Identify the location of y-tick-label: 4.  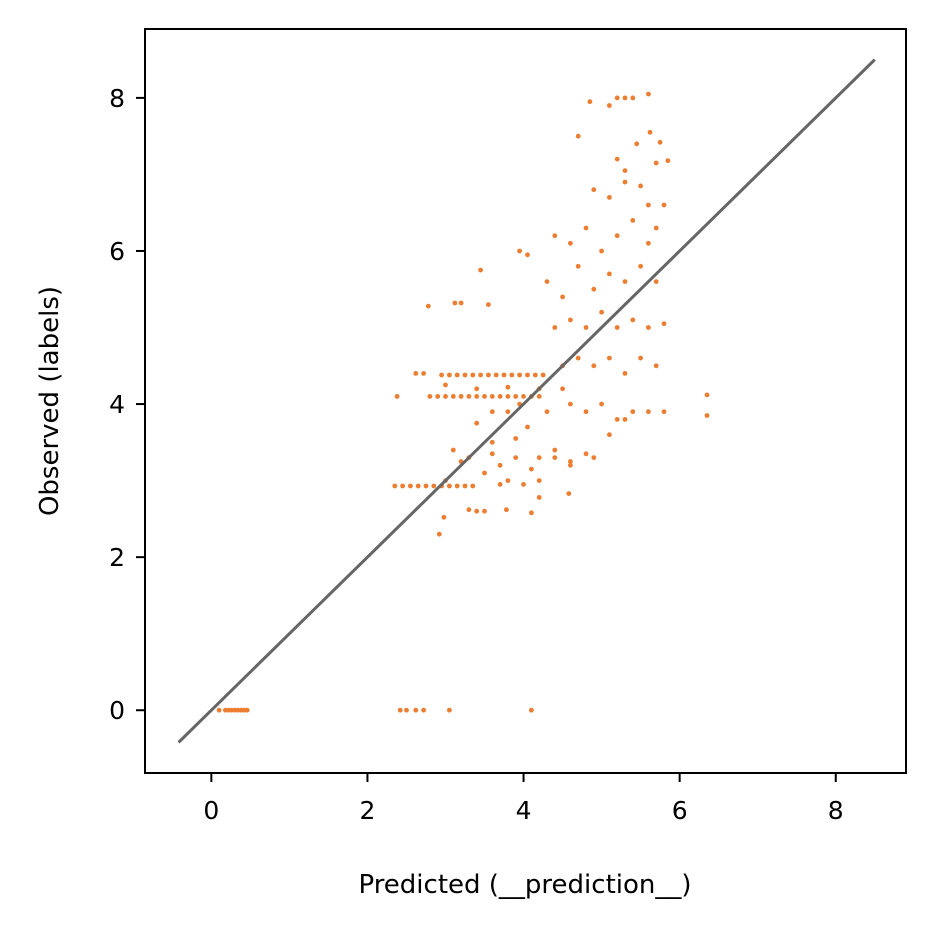
(117, 404).